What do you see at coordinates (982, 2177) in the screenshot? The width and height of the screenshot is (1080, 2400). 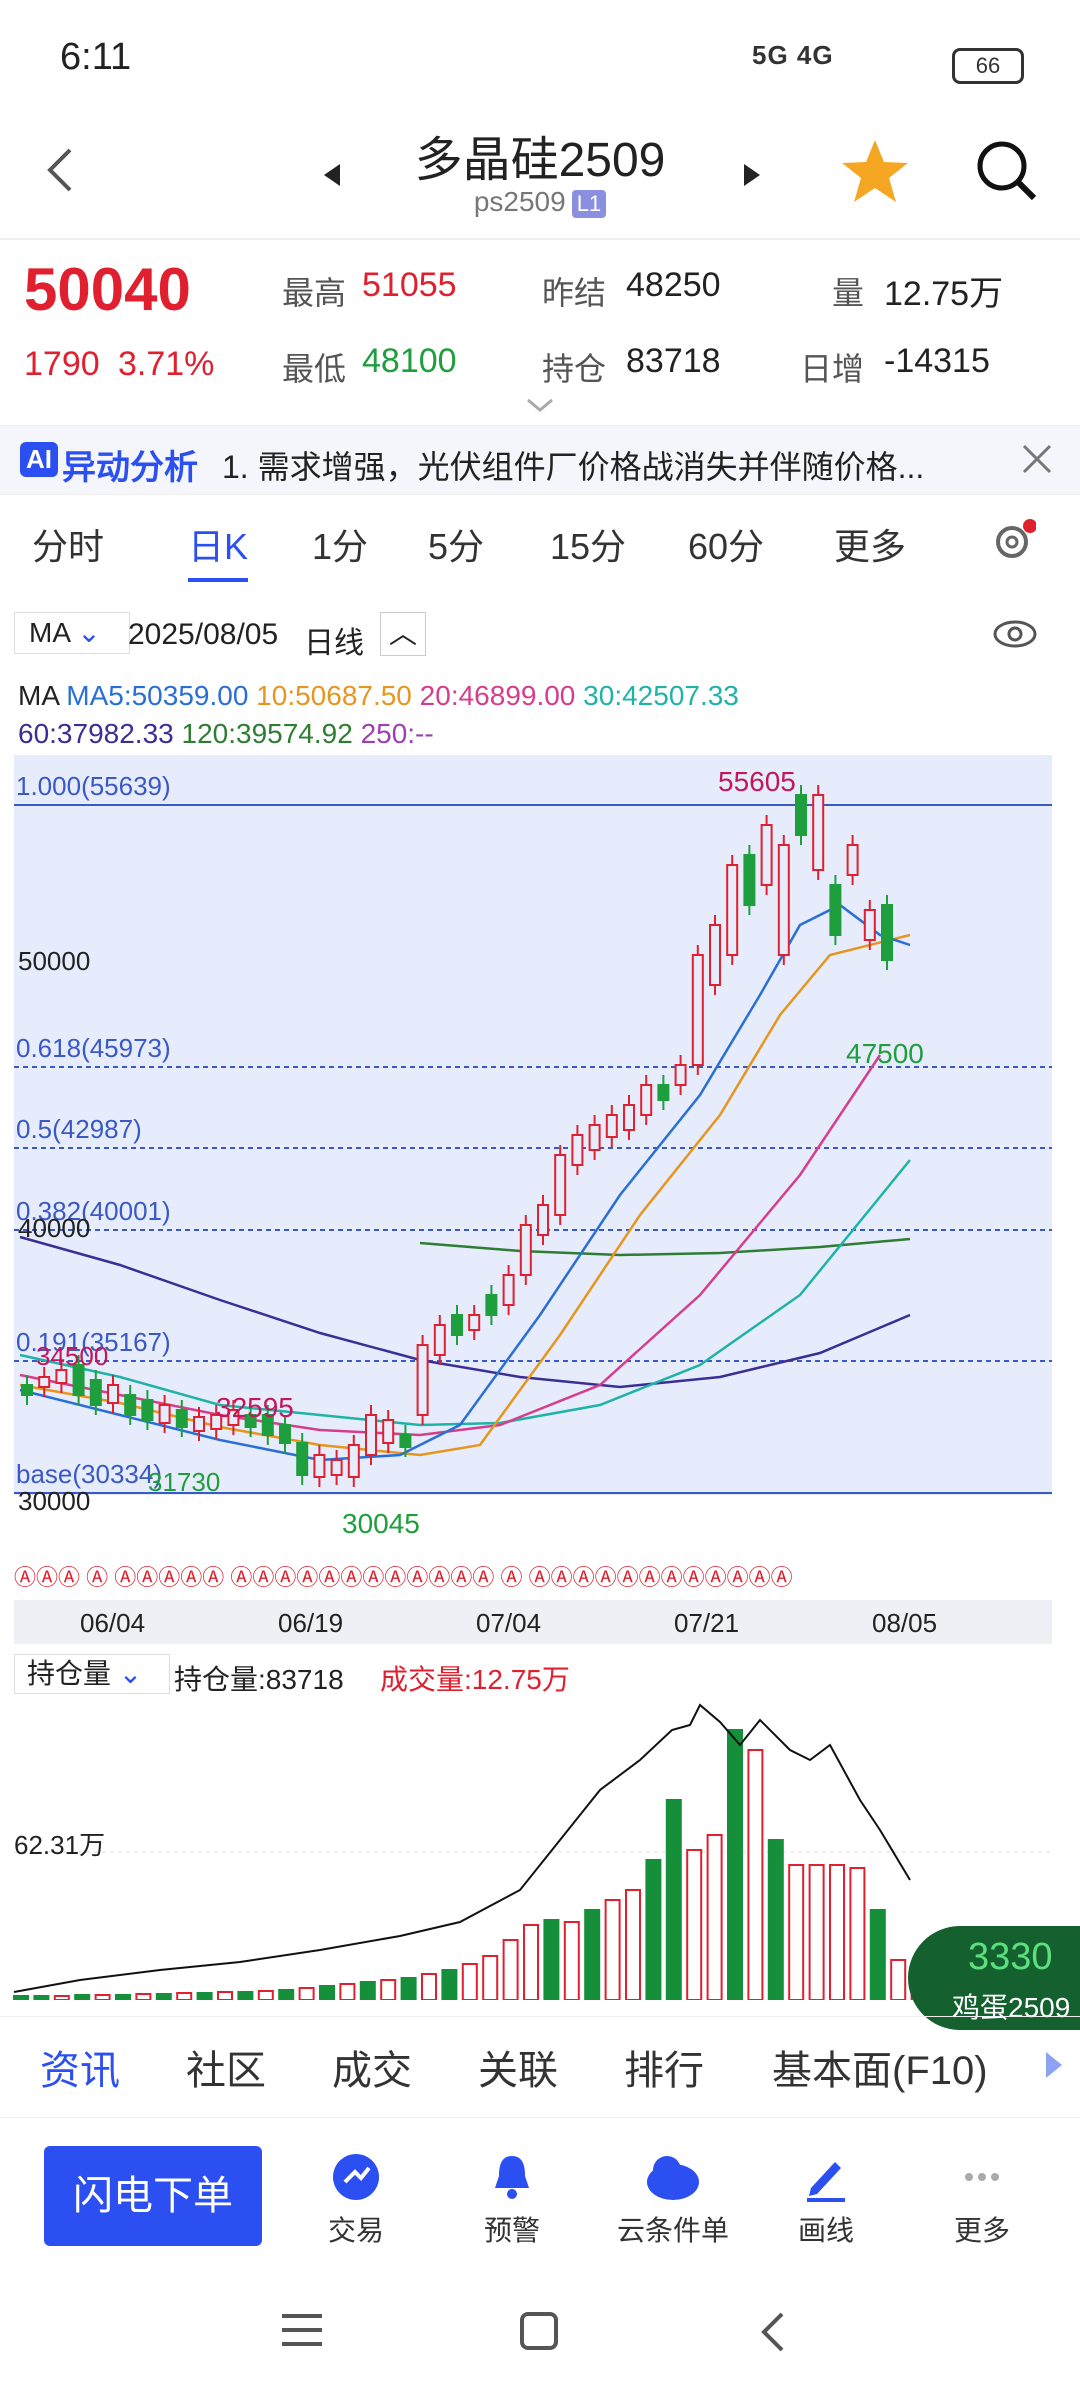 I see `more-dots-icon` at bounding box center [982, 2177].